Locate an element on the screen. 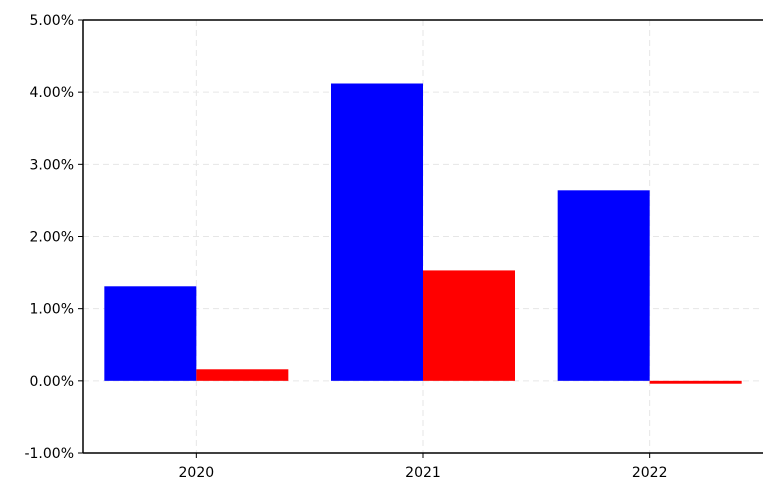 The width and height of the screenshot is (765, 485). bar-series1-2022 is located at coordinates (603, 285).